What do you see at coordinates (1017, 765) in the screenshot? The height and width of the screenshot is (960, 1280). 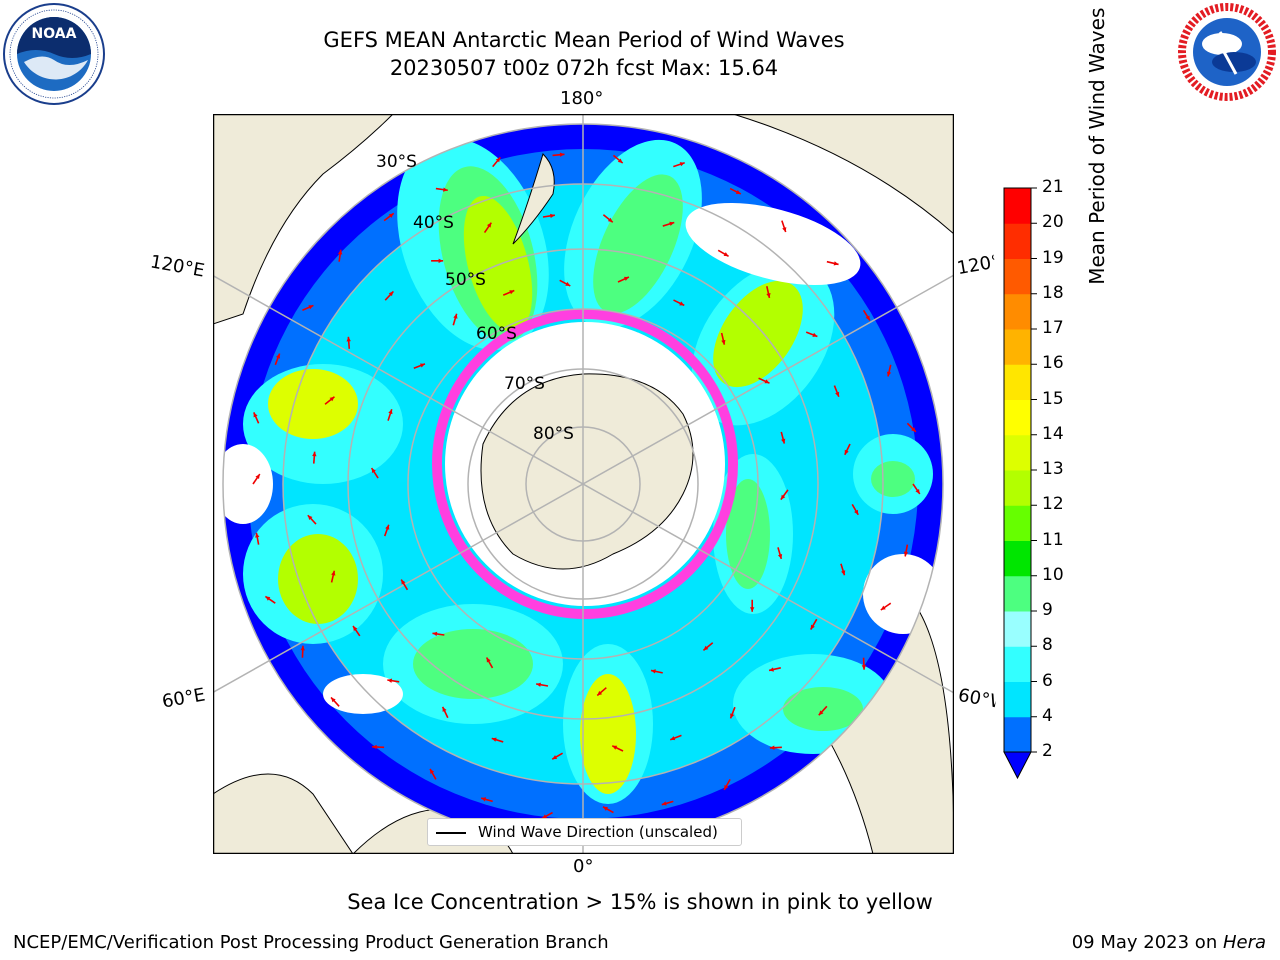 I see `colorbar-extend-min` at bounding box center [1017, 765].